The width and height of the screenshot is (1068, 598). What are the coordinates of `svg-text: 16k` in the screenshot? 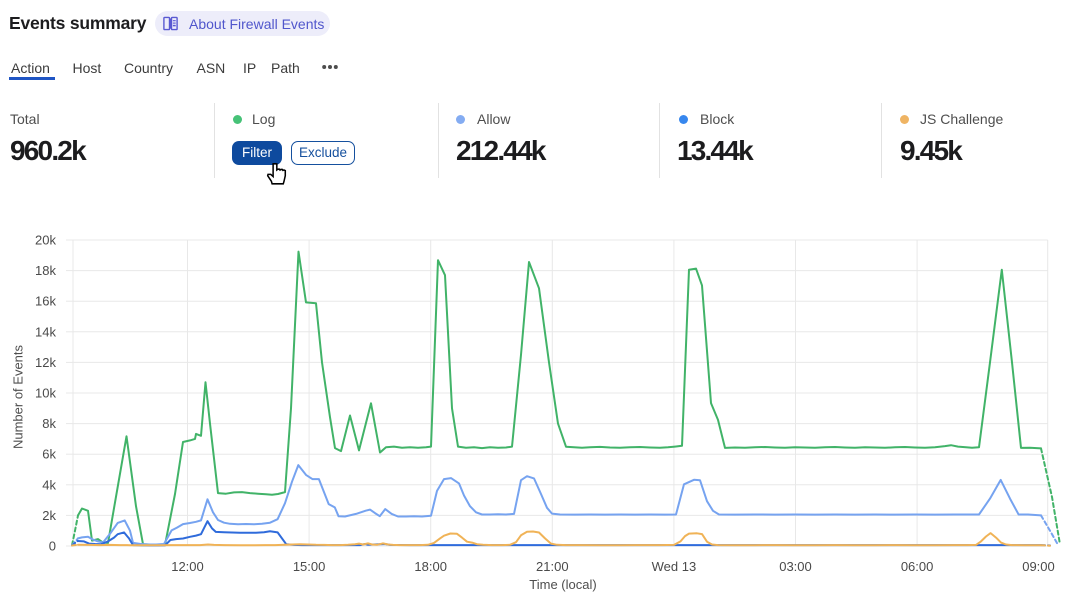 It's located at (45, 301).